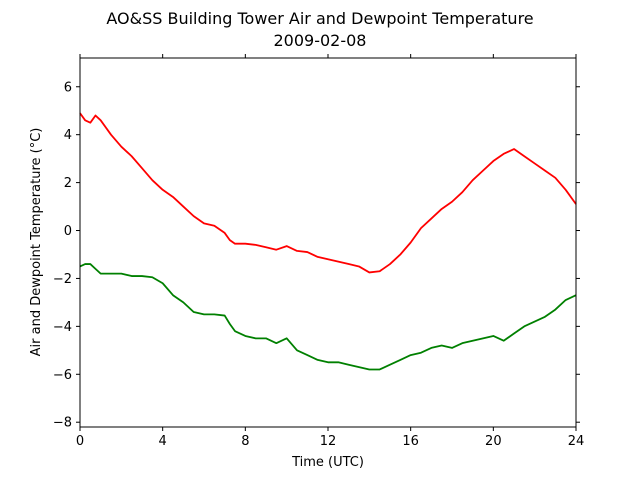 The height and width of the screenshot is (480, 640). What do you see at coordinates (327, 462) in the screenshot?
I see `x-axis-label: Time (UTC)` at bounding box center [327, 462].